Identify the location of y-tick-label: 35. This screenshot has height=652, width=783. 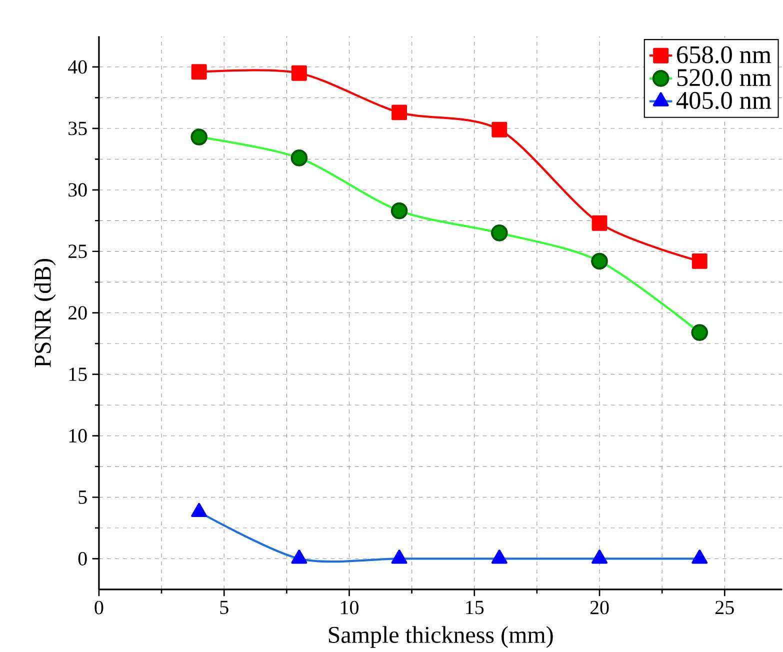
(77, 128).